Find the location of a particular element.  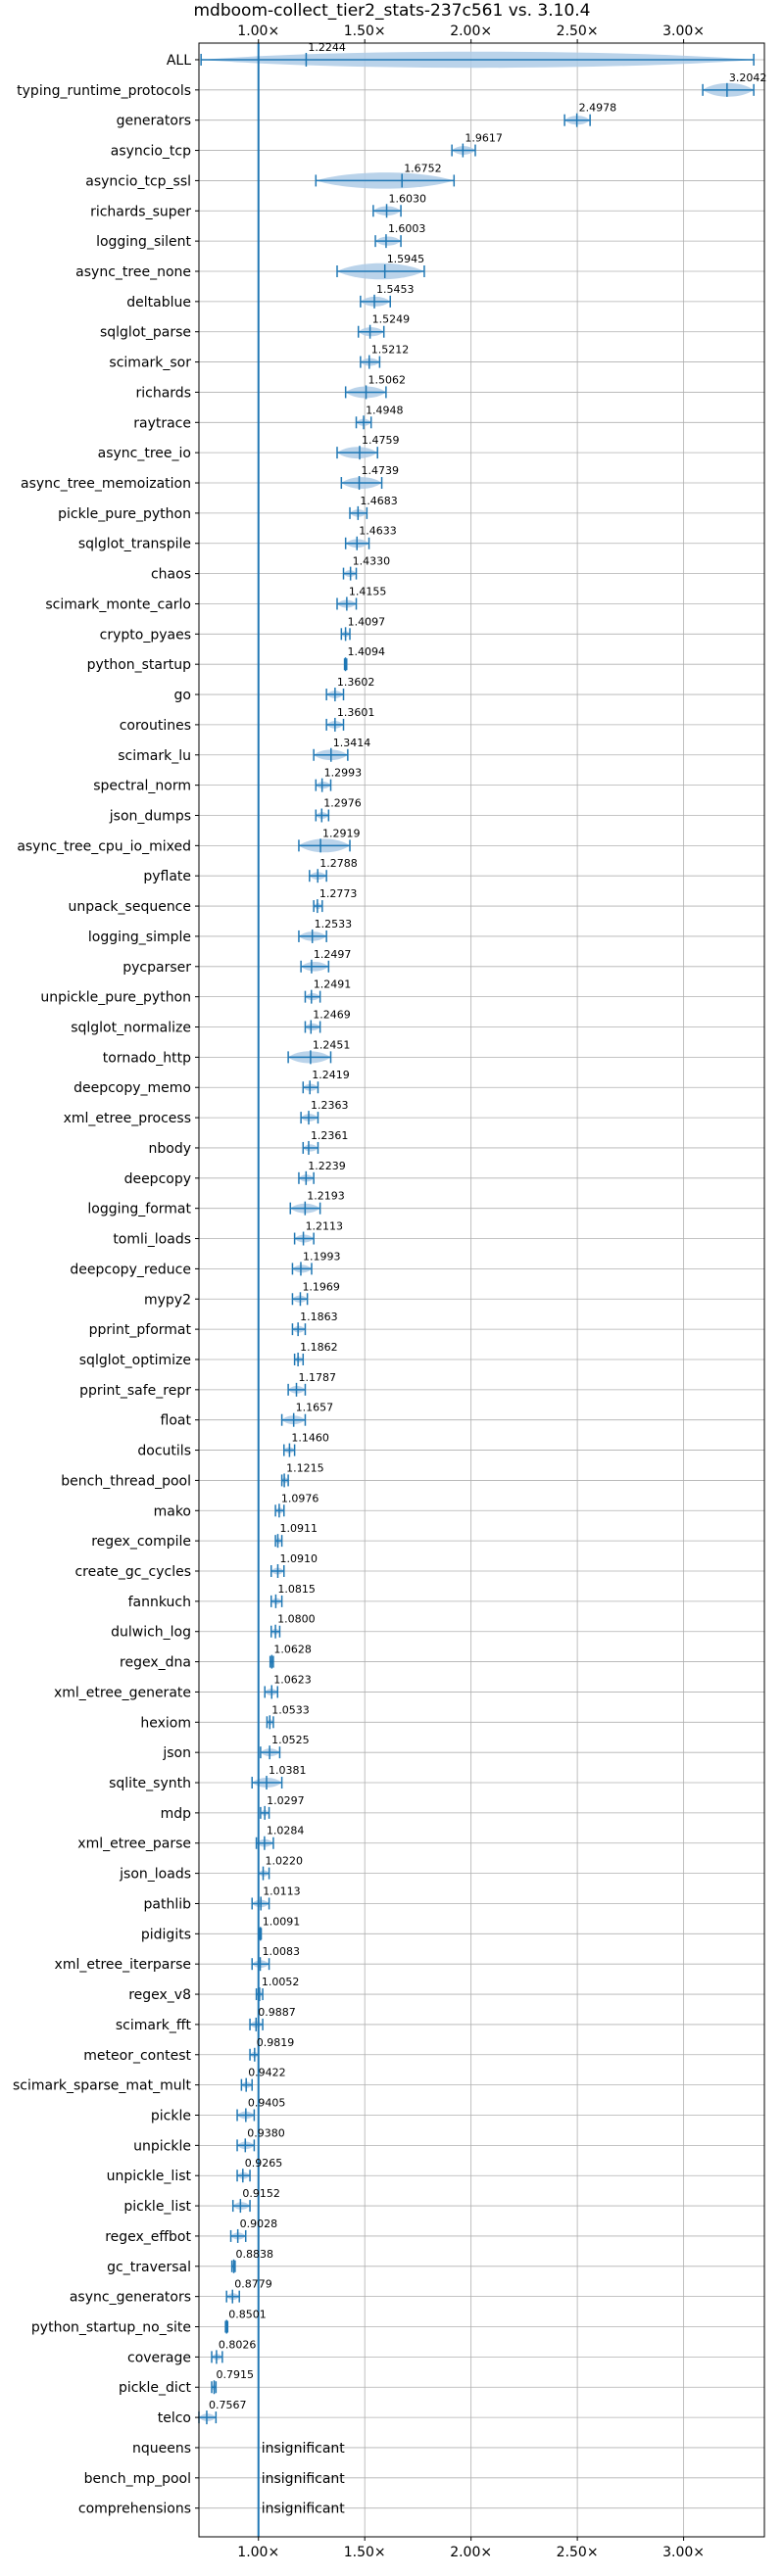

mean-label: 1.0297 is located at coordinates (286, 1800).